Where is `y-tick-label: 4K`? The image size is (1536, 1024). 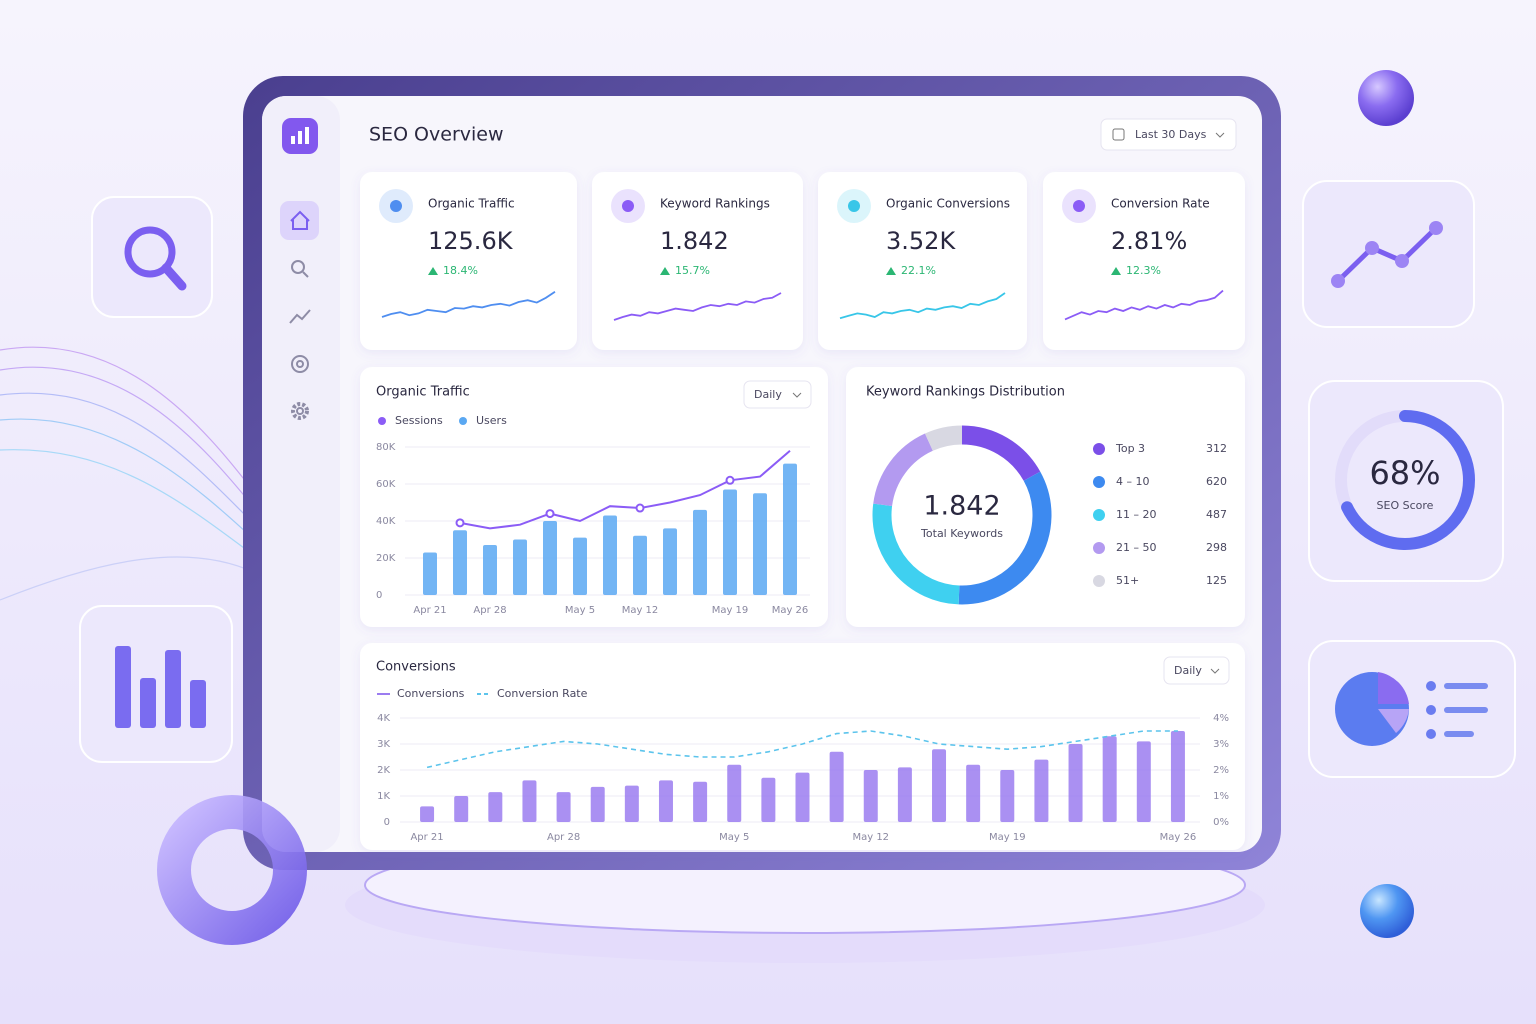
y-tick-label: 4K is located at coordinates (383, 718).